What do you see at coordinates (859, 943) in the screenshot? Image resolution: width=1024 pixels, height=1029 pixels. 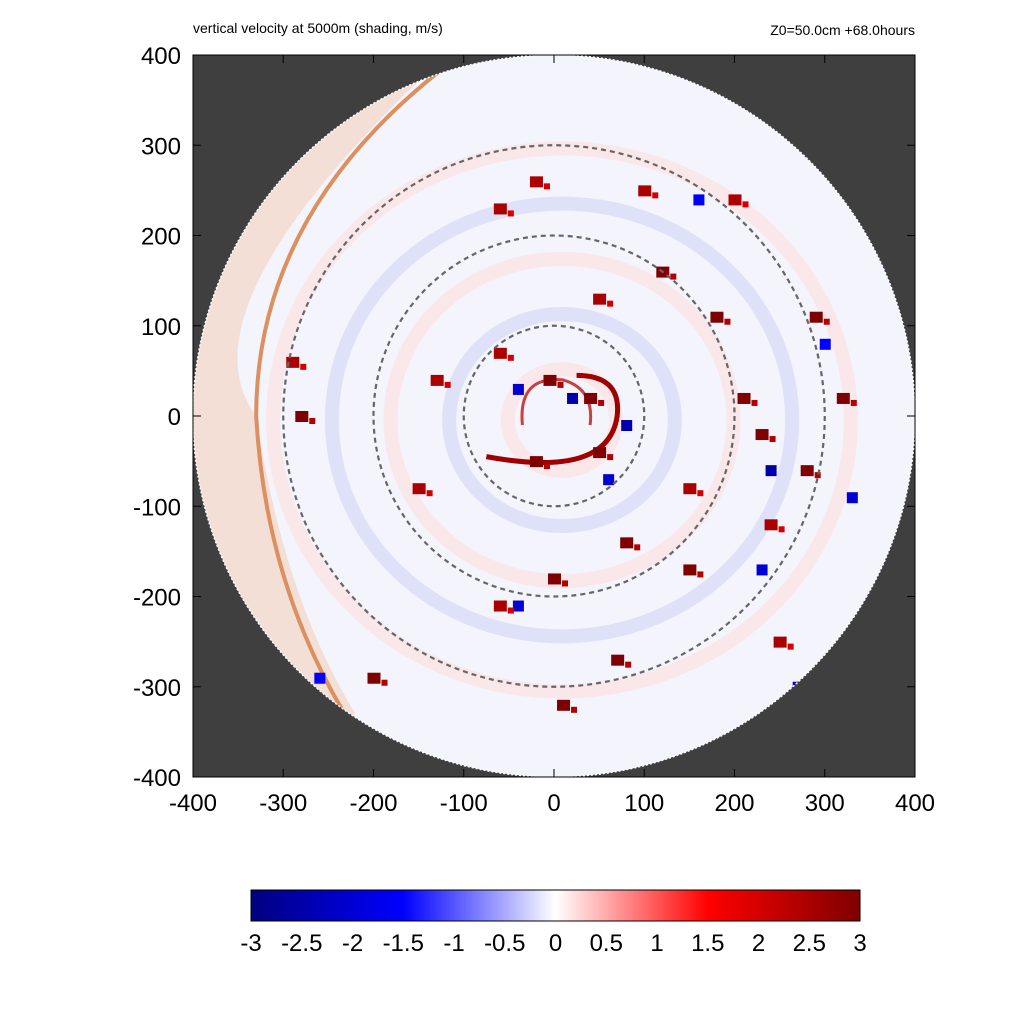 I see `colorbar-tick-label: 3` at bounding box center [859, 943].